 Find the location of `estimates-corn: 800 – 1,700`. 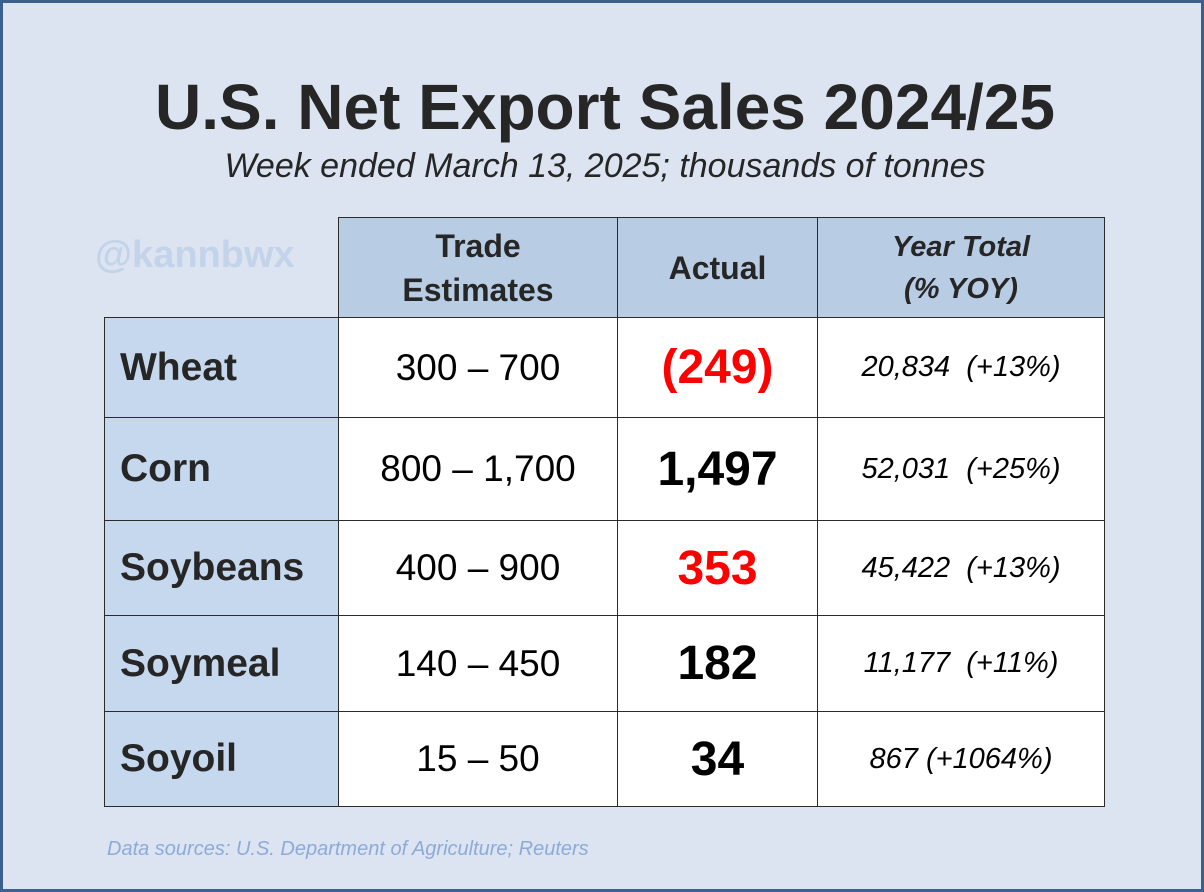

estimates-corn: 800 – 1,700 is located at coordinates (478, 469).